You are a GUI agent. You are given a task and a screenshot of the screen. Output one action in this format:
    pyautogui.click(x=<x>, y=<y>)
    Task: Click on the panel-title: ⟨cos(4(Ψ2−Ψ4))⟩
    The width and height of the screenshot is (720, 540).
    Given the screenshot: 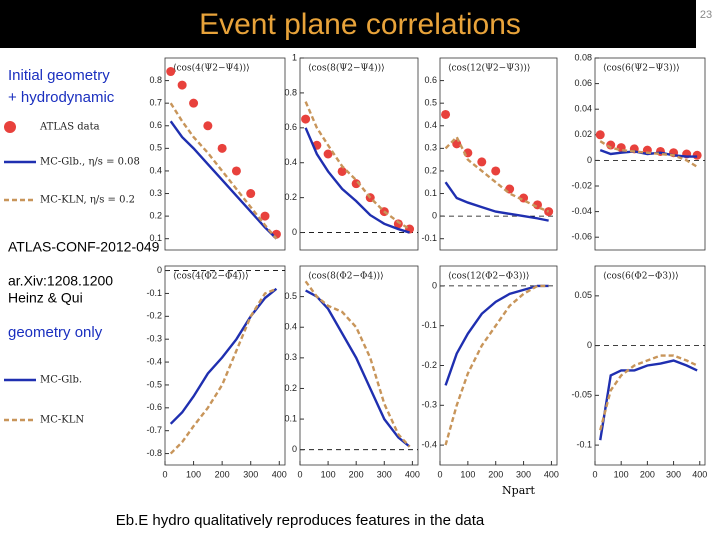 What is the action you would take?
    pyautogui.click(x=211, y=68)
    